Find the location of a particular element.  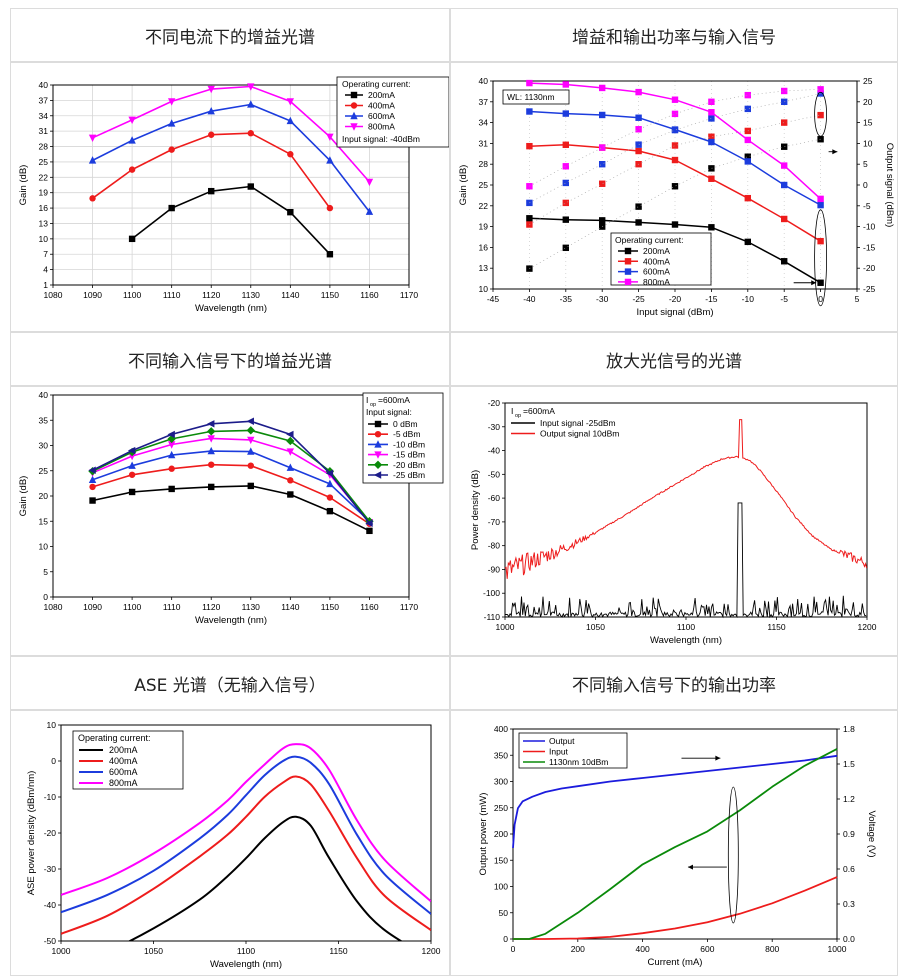

grouping-ellipse is located at coordinates (821, 258).